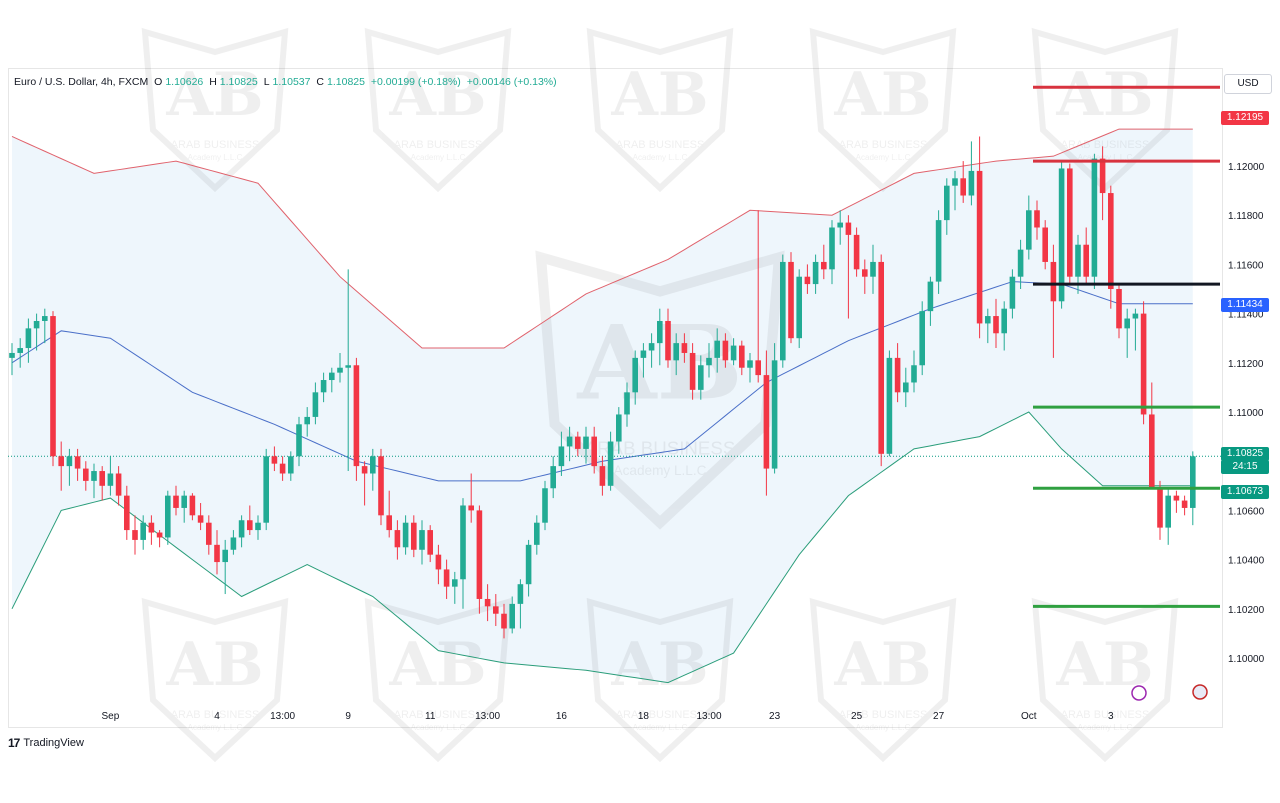 This screenshot has width=1280, height=803. Describe the element at coordinates (1246, 167) in the screenshot. I see `y-tick-label: 1.12000` at that location.